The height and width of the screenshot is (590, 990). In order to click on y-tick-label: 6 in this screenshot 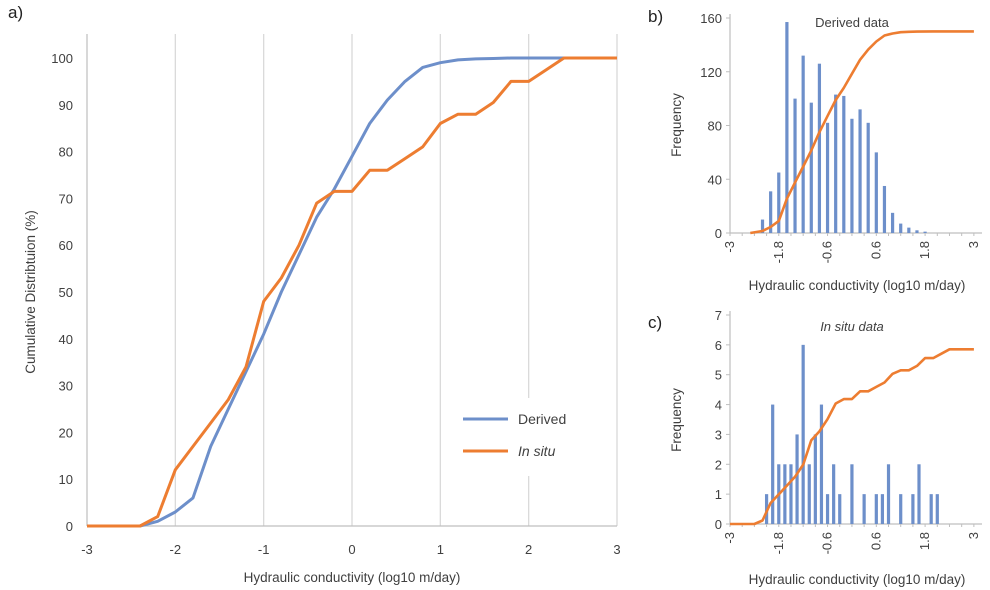, I will do `click(718, 345)`.